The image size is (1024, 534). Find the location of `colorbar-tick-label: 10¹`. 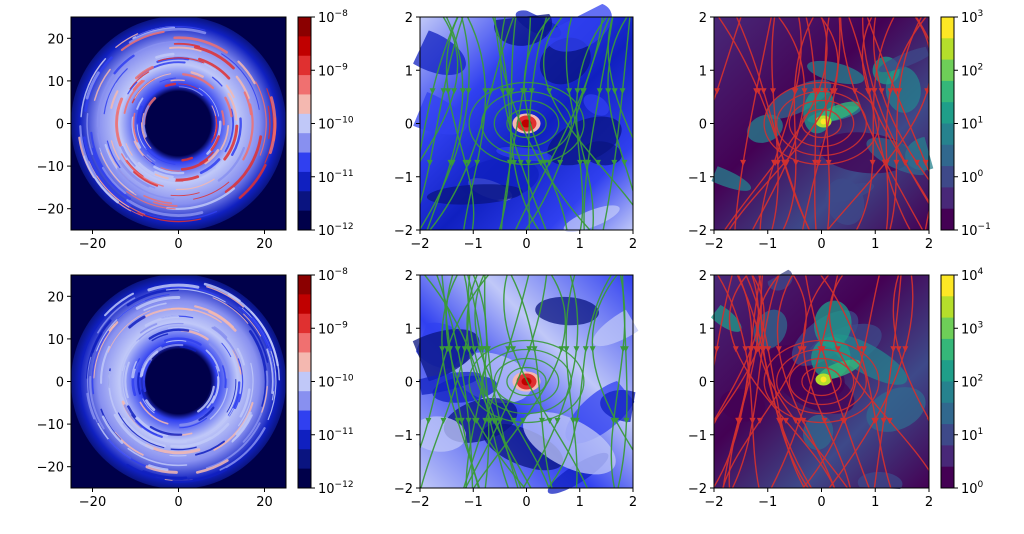

colorbar-tick-label: 10¹ is located at coordinates (972, 124).